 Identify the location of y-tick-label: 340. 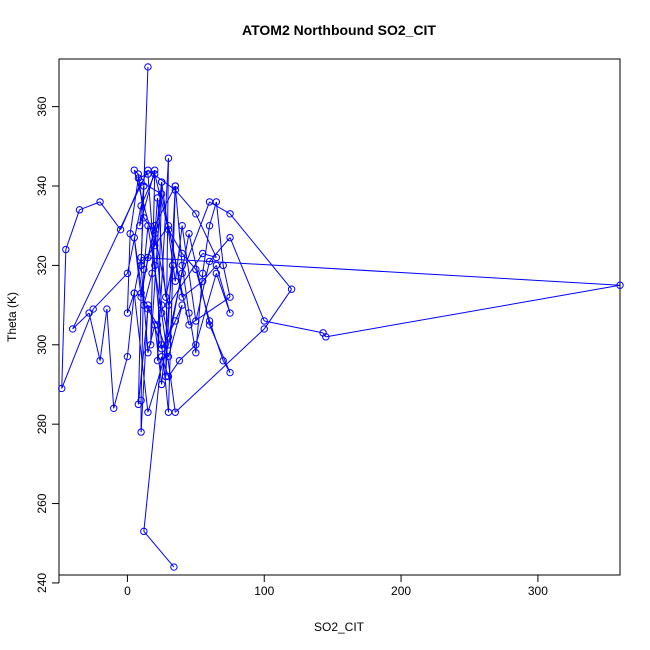
(42, 186).